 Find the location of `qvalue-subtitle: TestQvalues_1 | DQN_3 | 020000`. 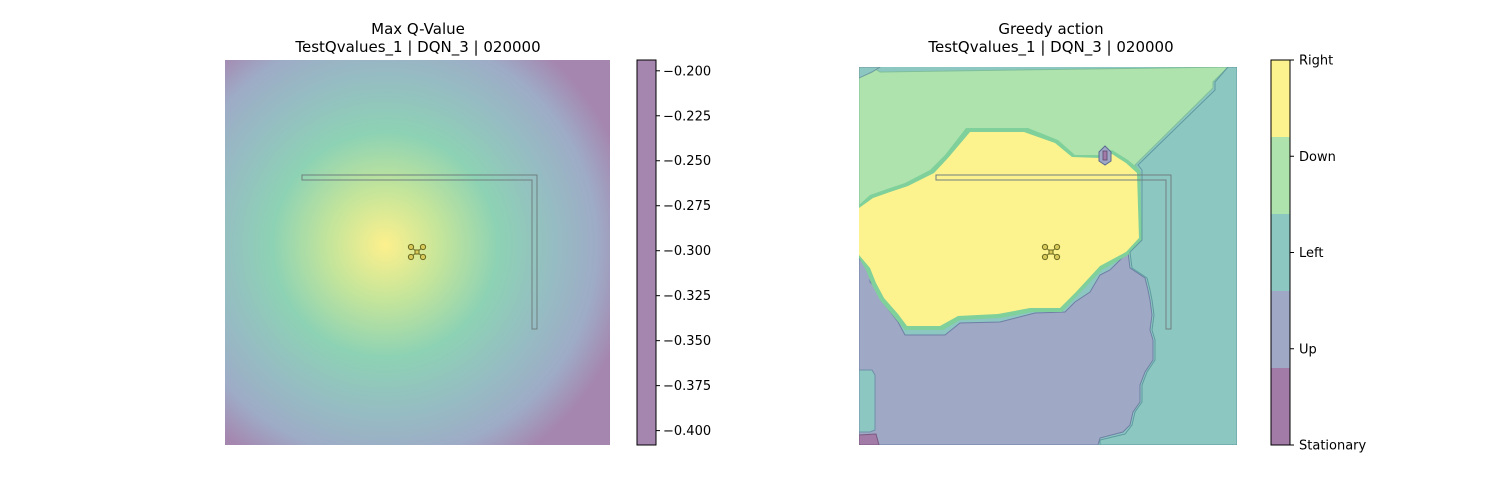

qvalue-subtitle: TestQvalues_1 | DQN_3 | 020000 is located at coordinates (417, 47).